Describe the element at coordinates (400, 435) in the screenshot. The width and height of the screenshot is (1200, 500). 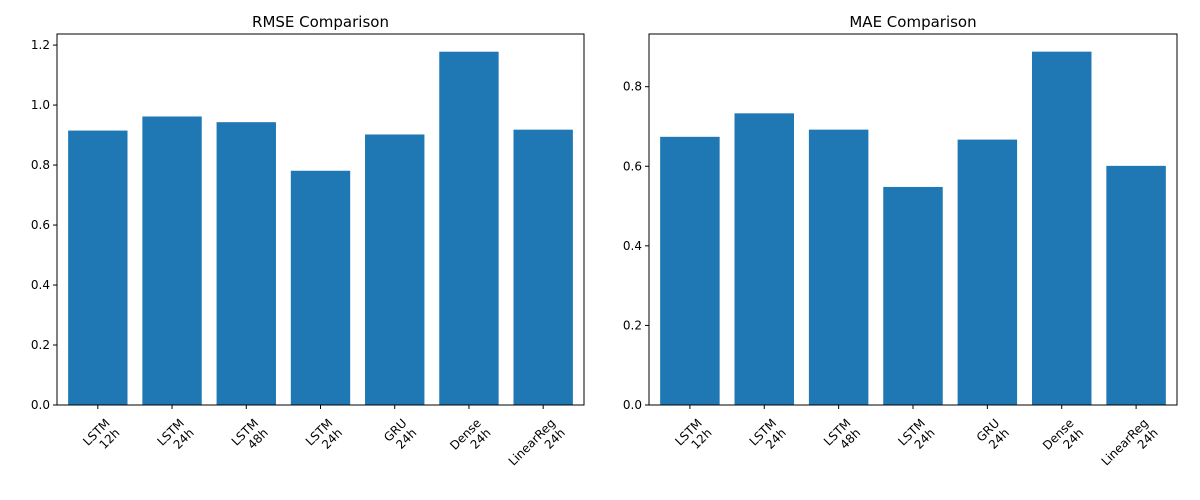
I see `rmse-x-tick-label-4: GRU24h` at that location.